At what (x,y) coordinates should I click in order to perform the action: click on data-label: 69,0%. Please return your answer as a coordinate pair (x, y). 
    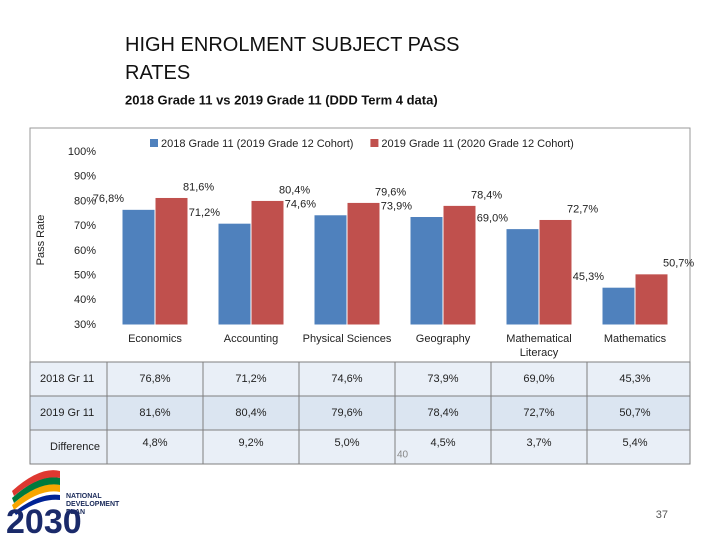
    Looking at the image, I should click on (492, 219).